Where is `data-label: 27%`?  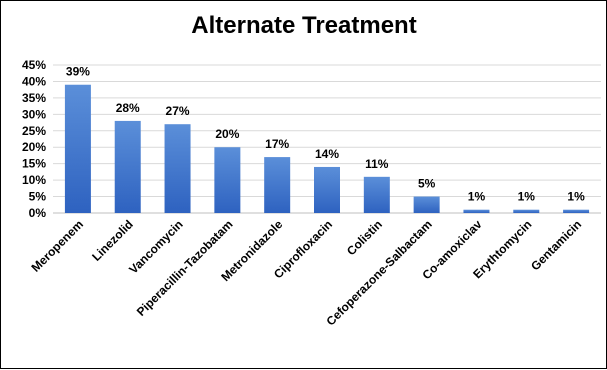
data-label: 27% is located at coordinates (178, 111).